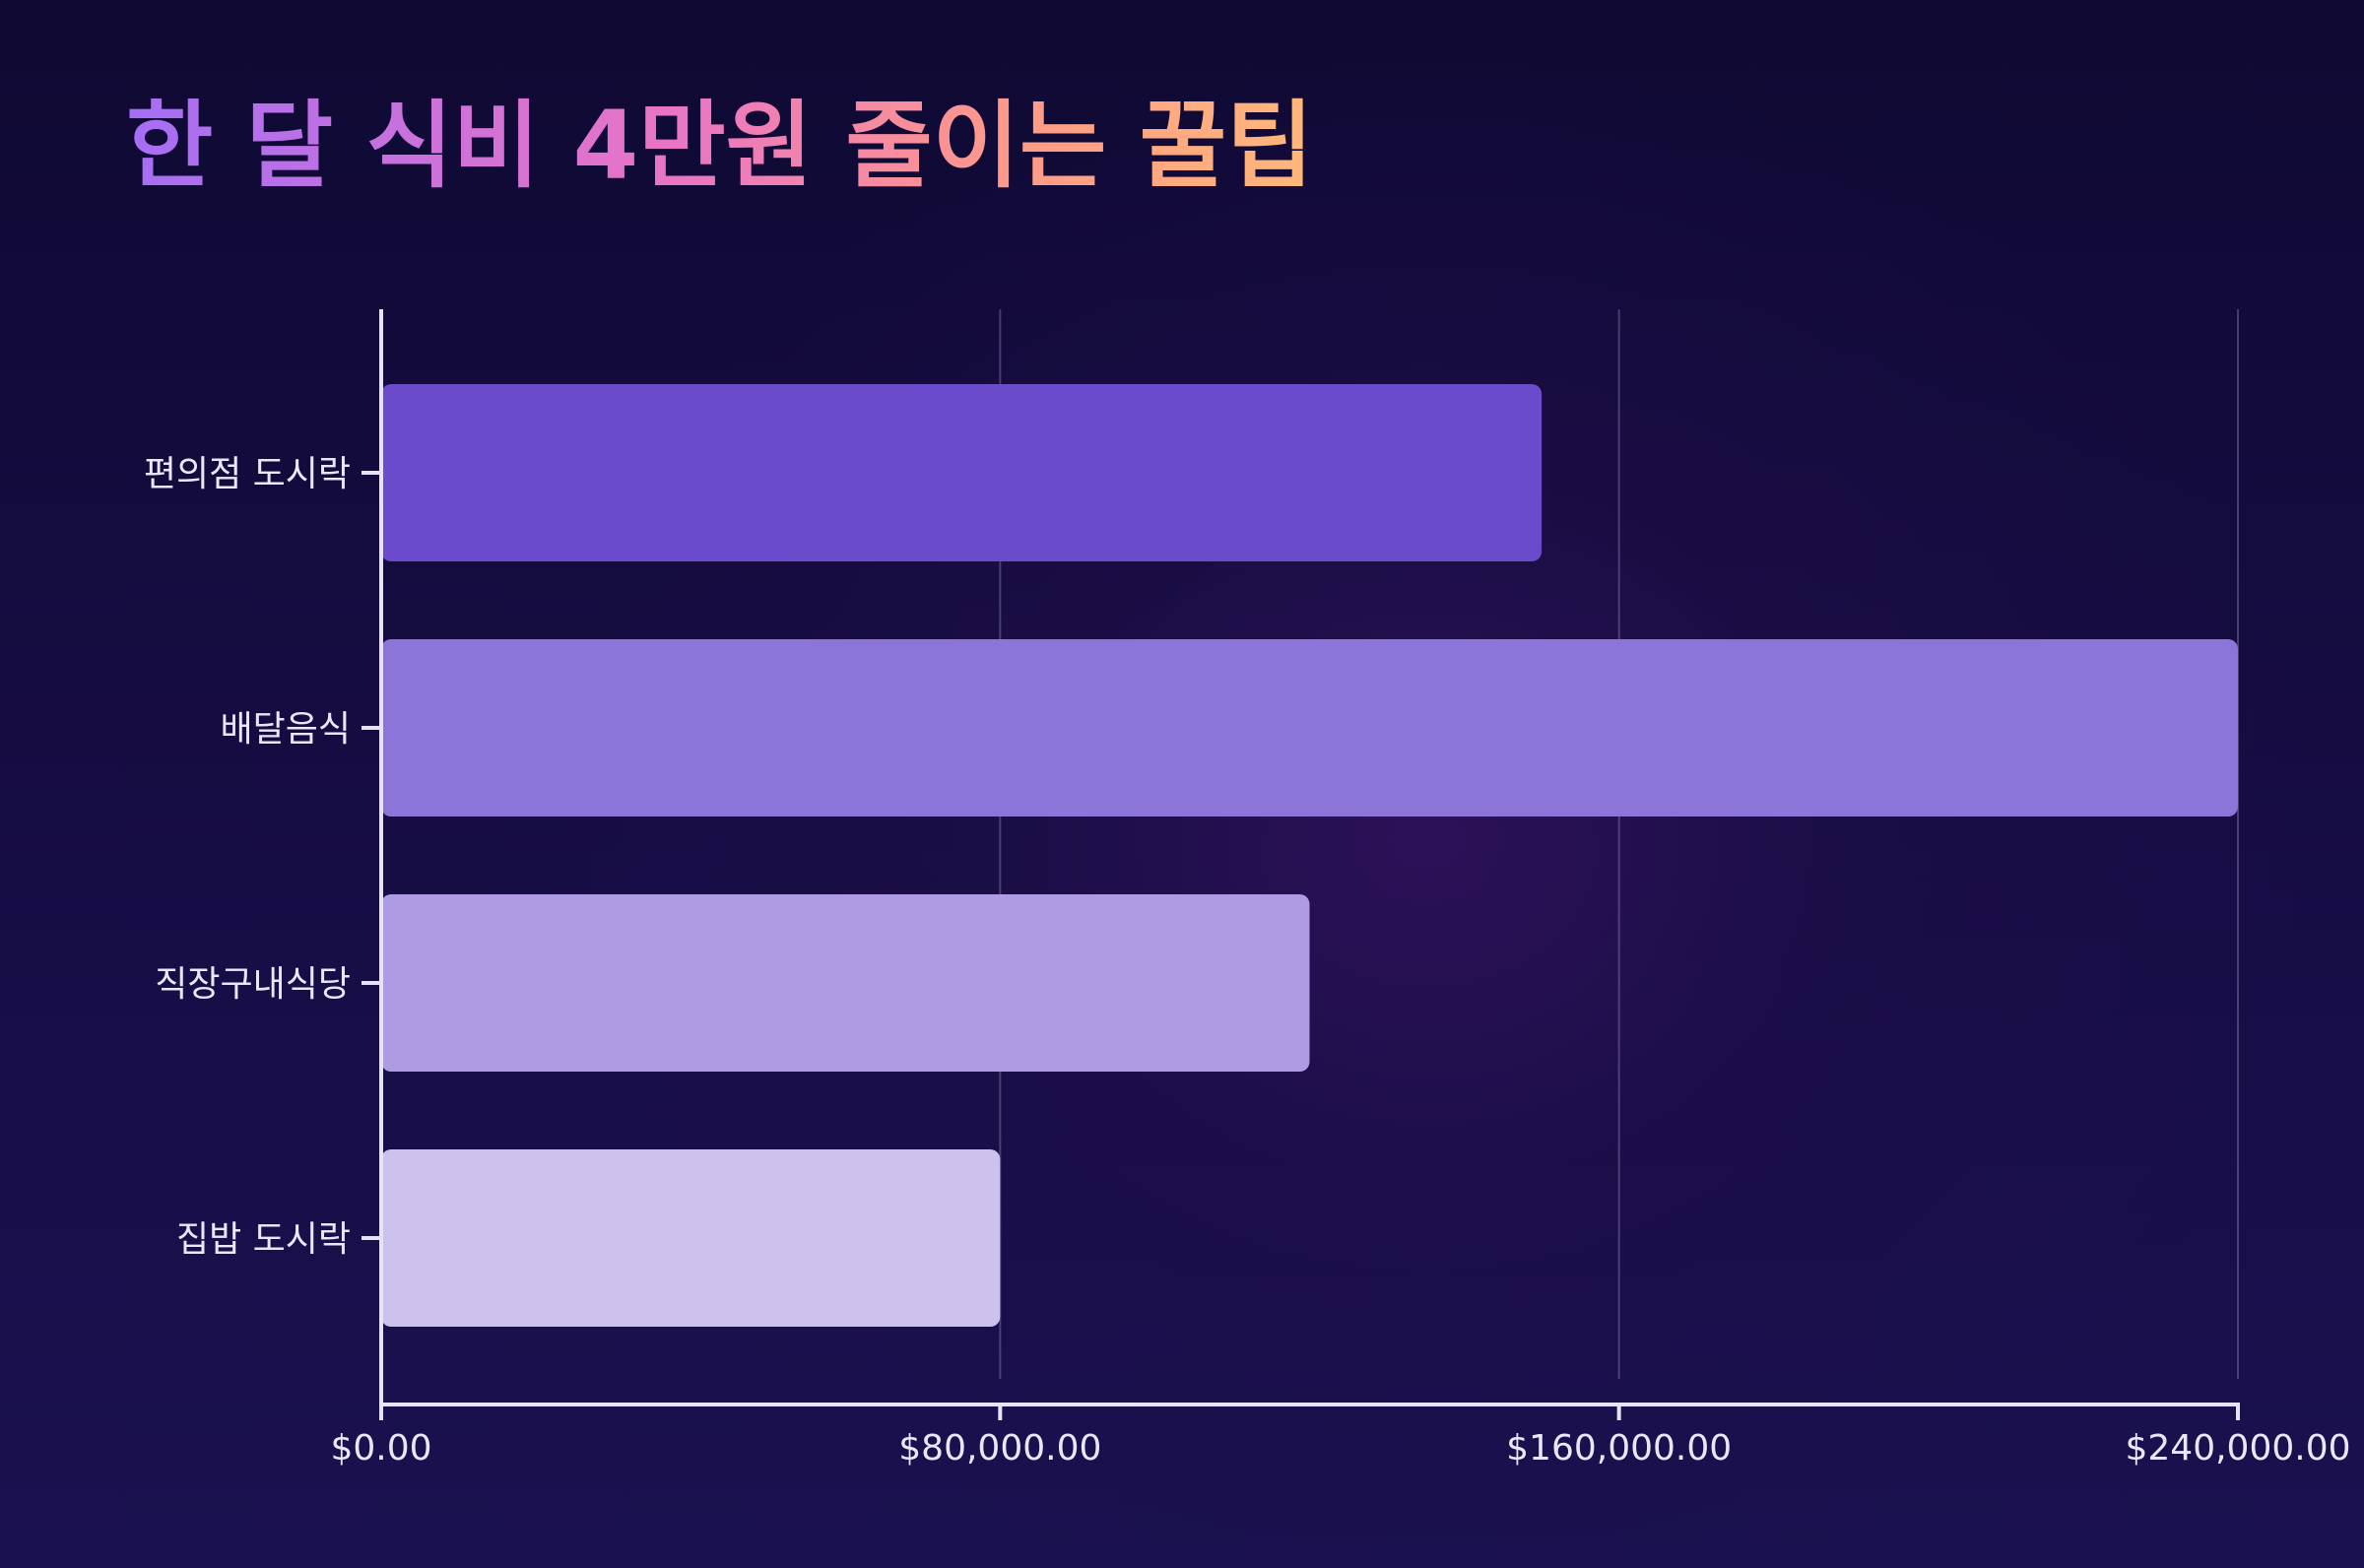  Describe the element at coordinates (247, 474) in the screenshot. I see `y-tick-label: 편의점 도시락` at that location.